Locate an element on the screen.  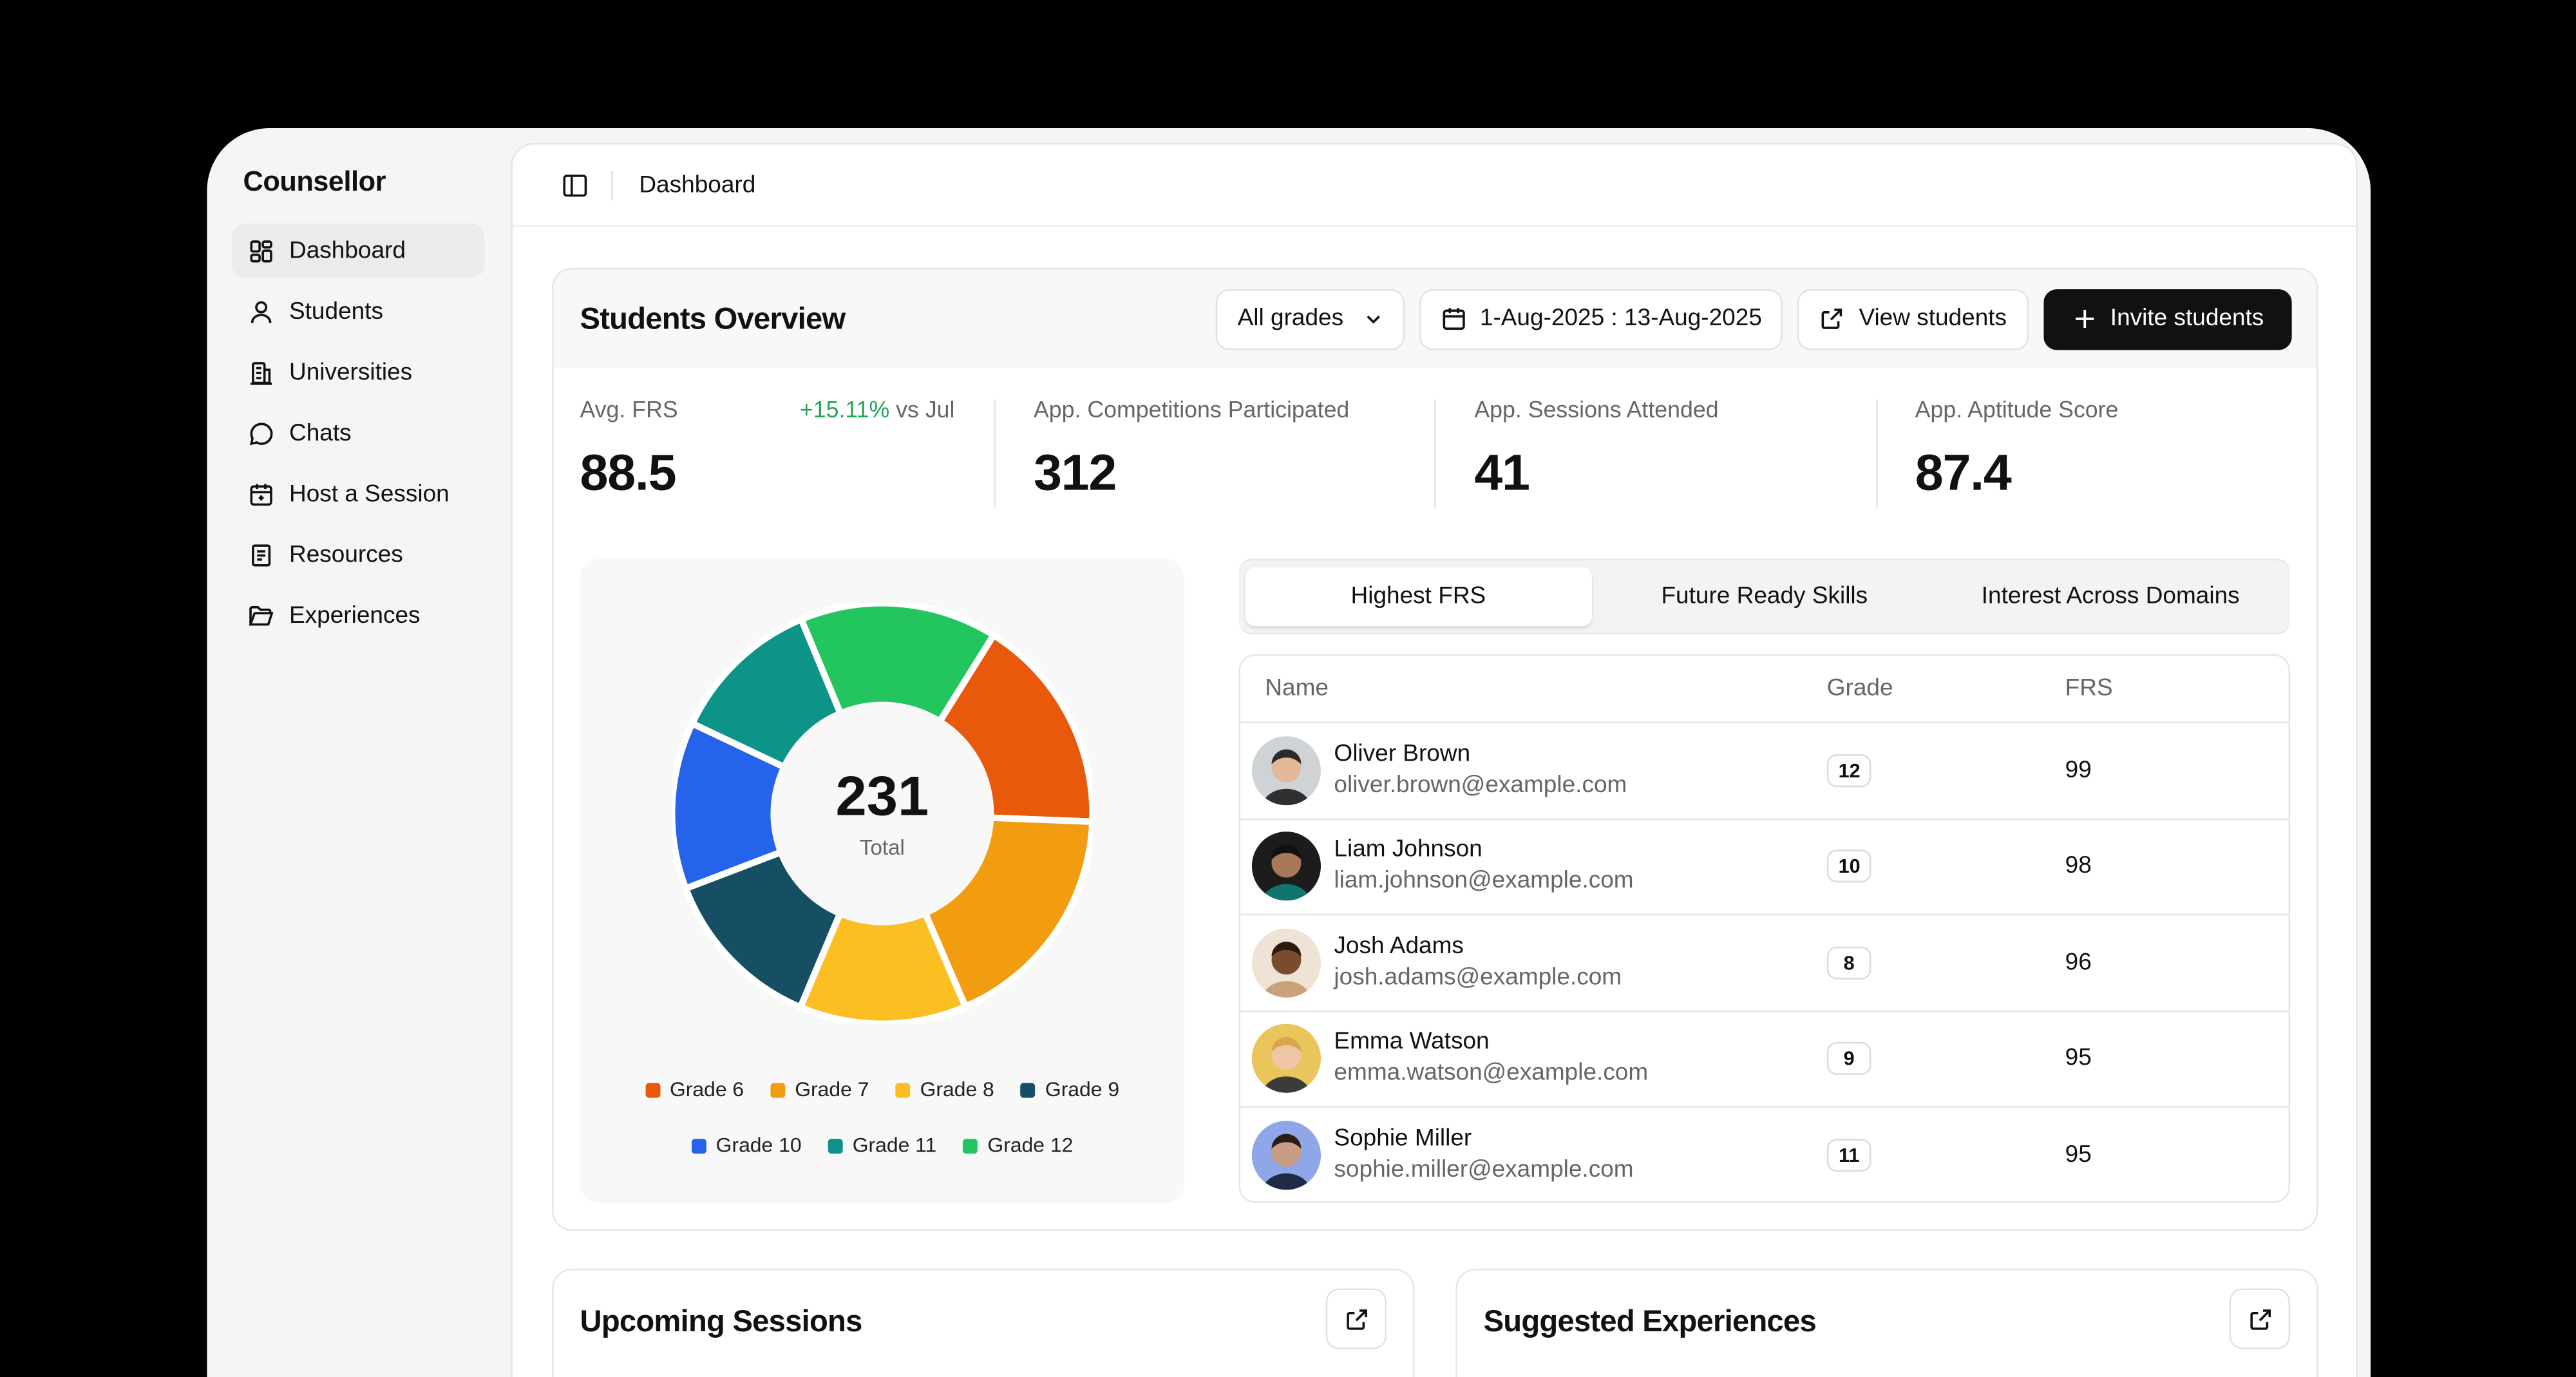
sidebar-item-label: Dashboard is located at coordinates (348, 250).